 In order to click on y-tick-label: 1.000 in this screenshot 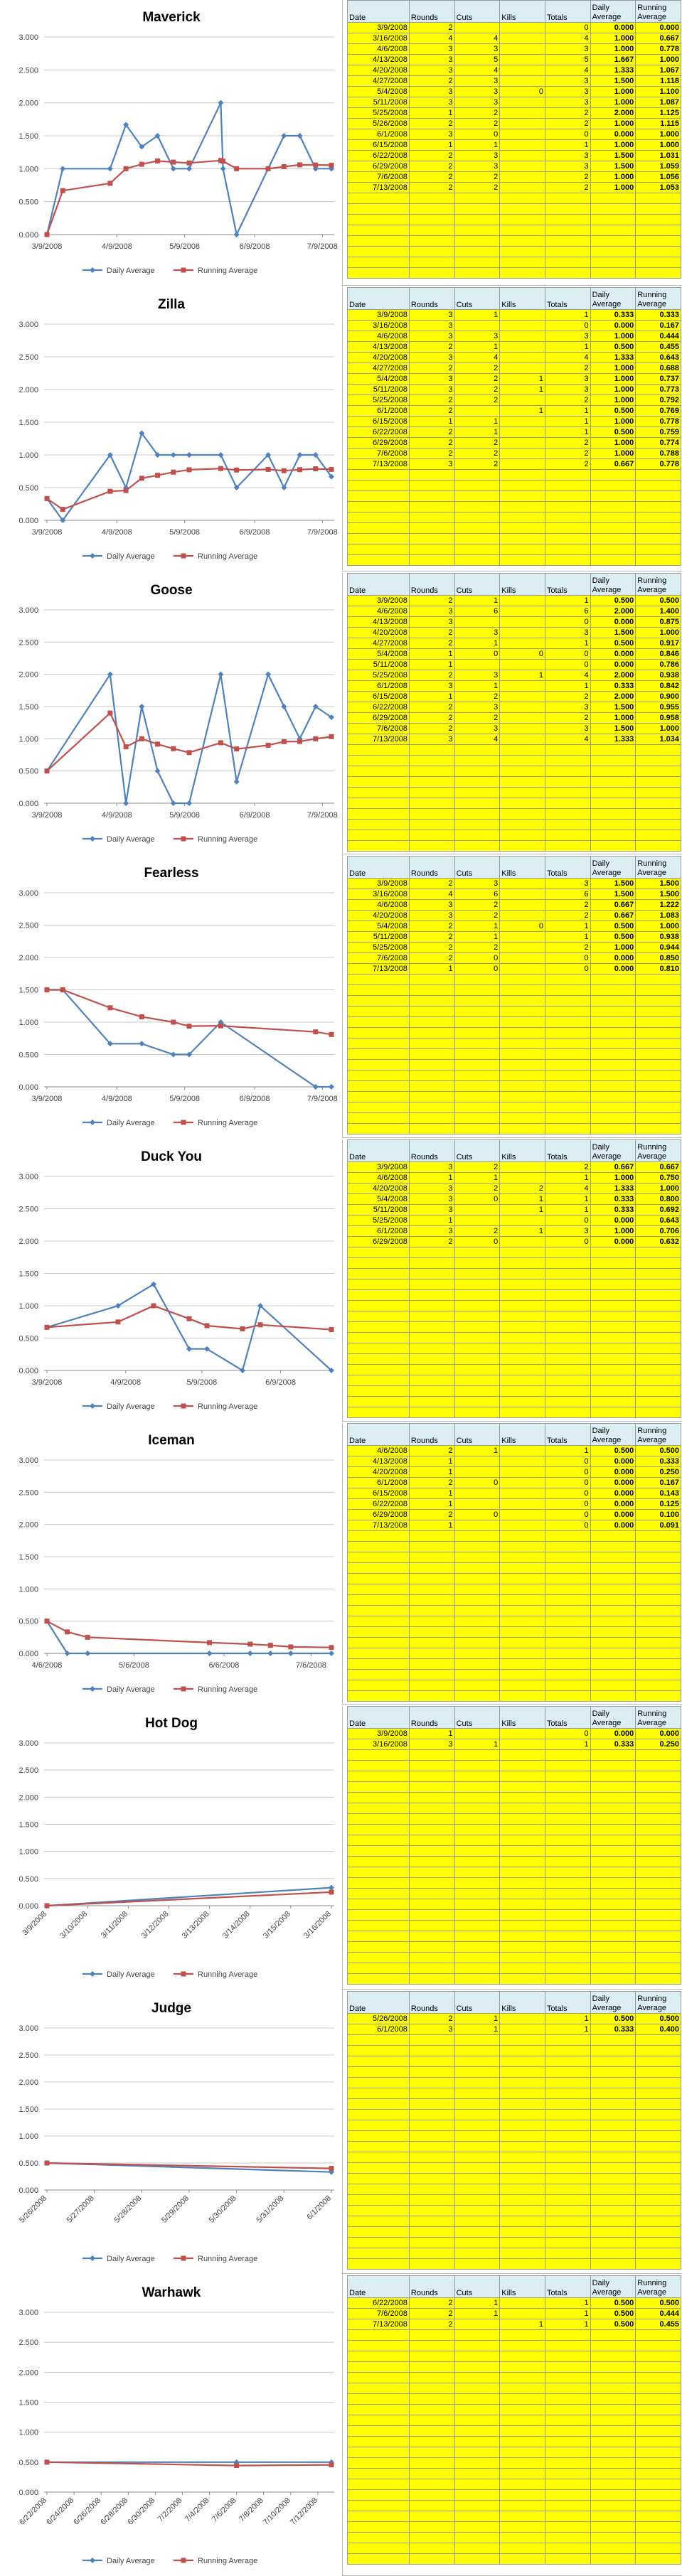, I will do `click(28, 455)`.